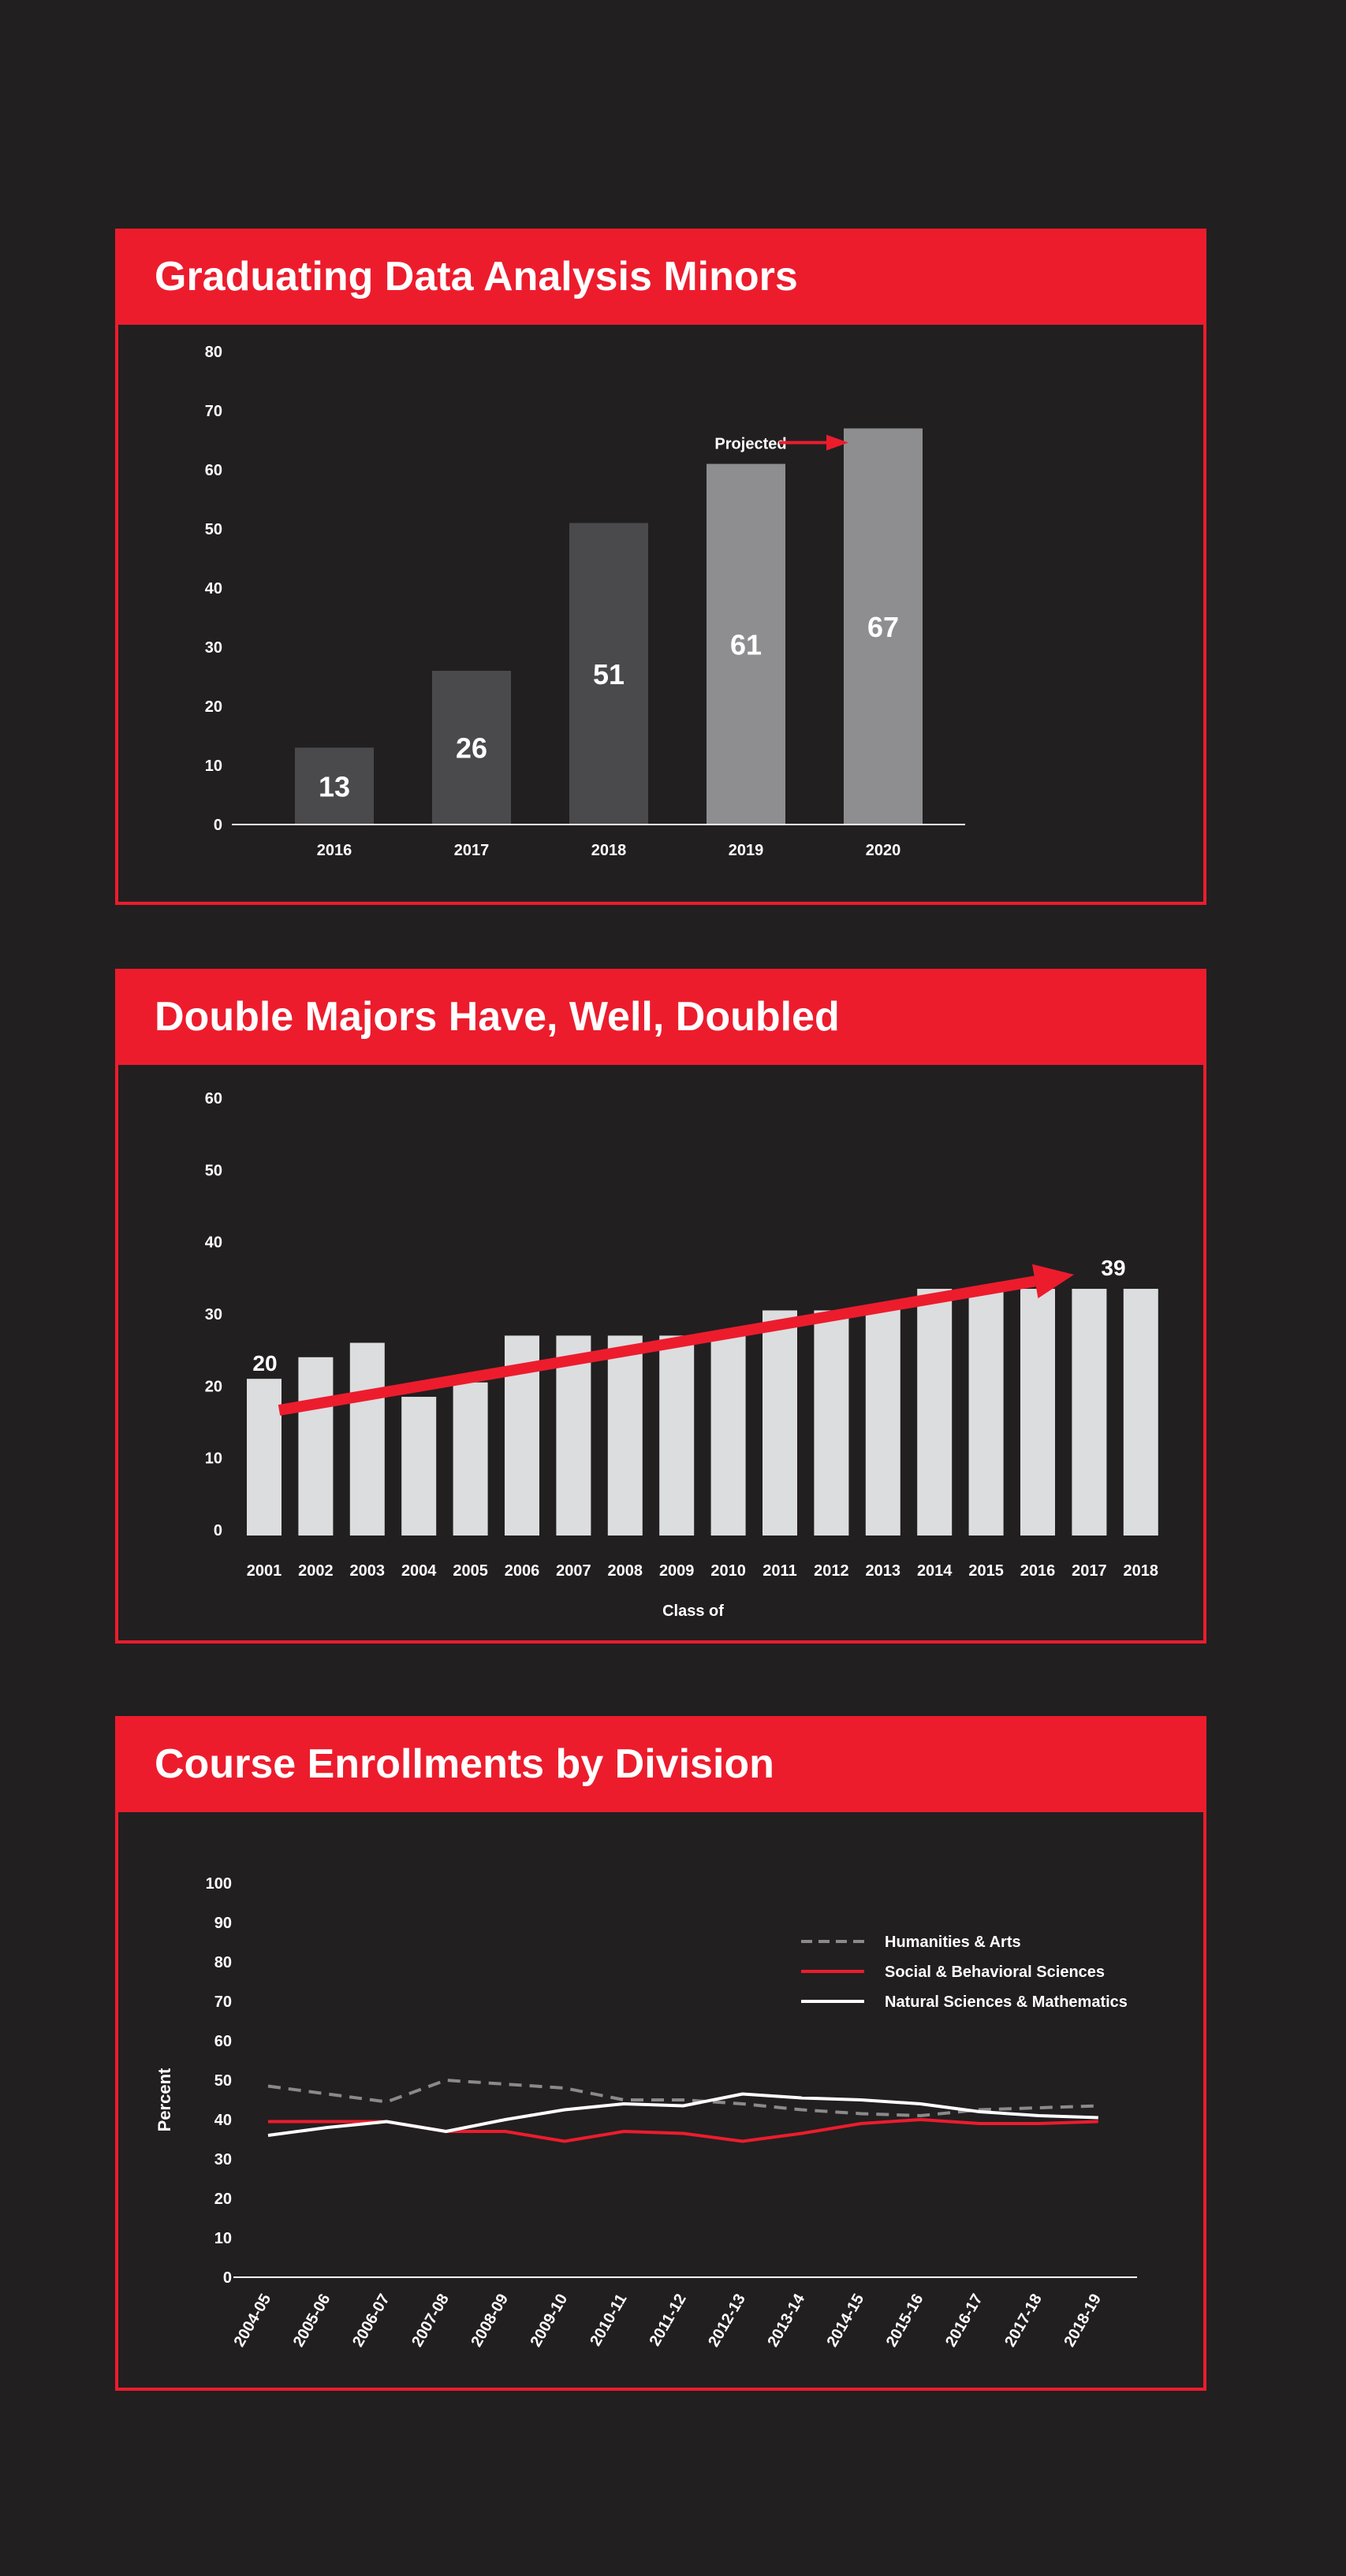  I want to click on x-tick-label: 2019, so click(746, 850).